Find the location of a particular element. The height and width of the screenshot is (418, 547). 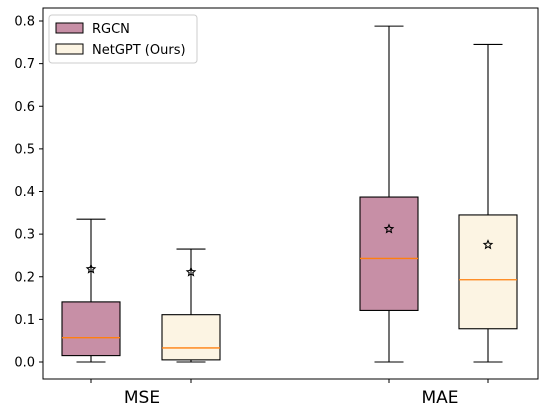

legend: RGCN NetGPT (Ours) is located at coordinates (123, 39).